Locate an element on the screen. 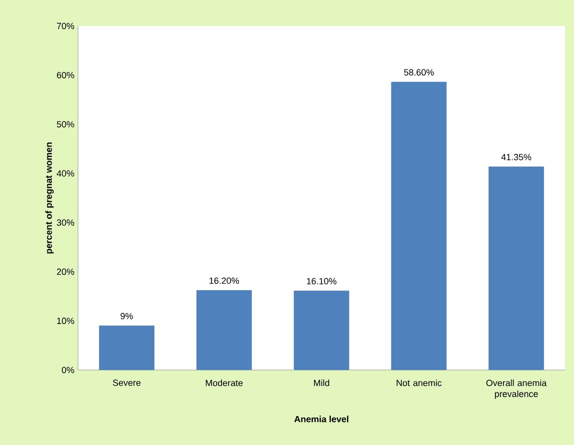  data-label: 58.60% is located at coordinates (419, 72).